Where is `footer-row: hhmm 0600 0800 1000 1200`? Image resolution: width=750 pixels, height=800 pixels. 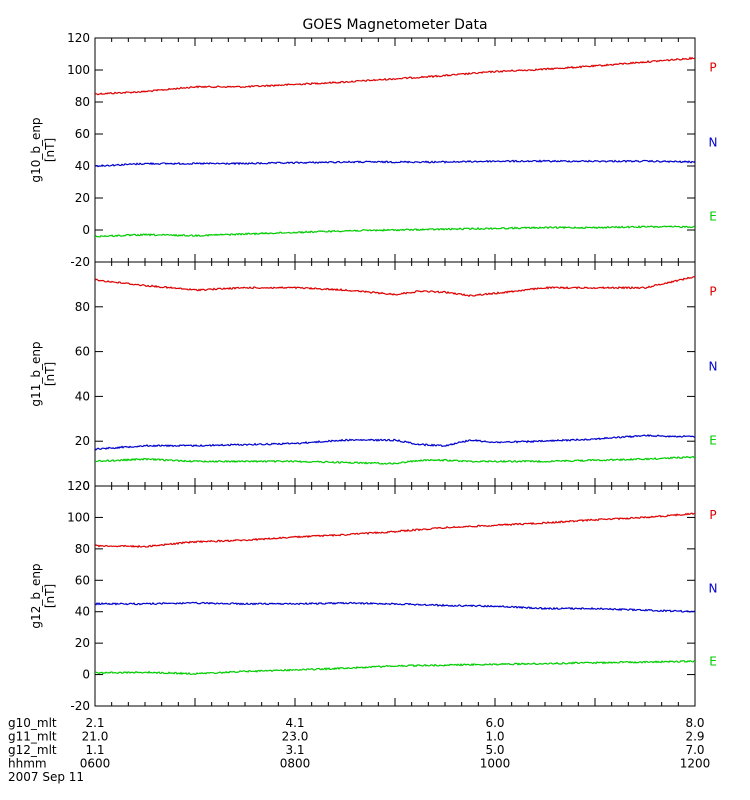 footer-row: hhmm 0600 0800 1000 1200 is located at coordinates (359, 764).